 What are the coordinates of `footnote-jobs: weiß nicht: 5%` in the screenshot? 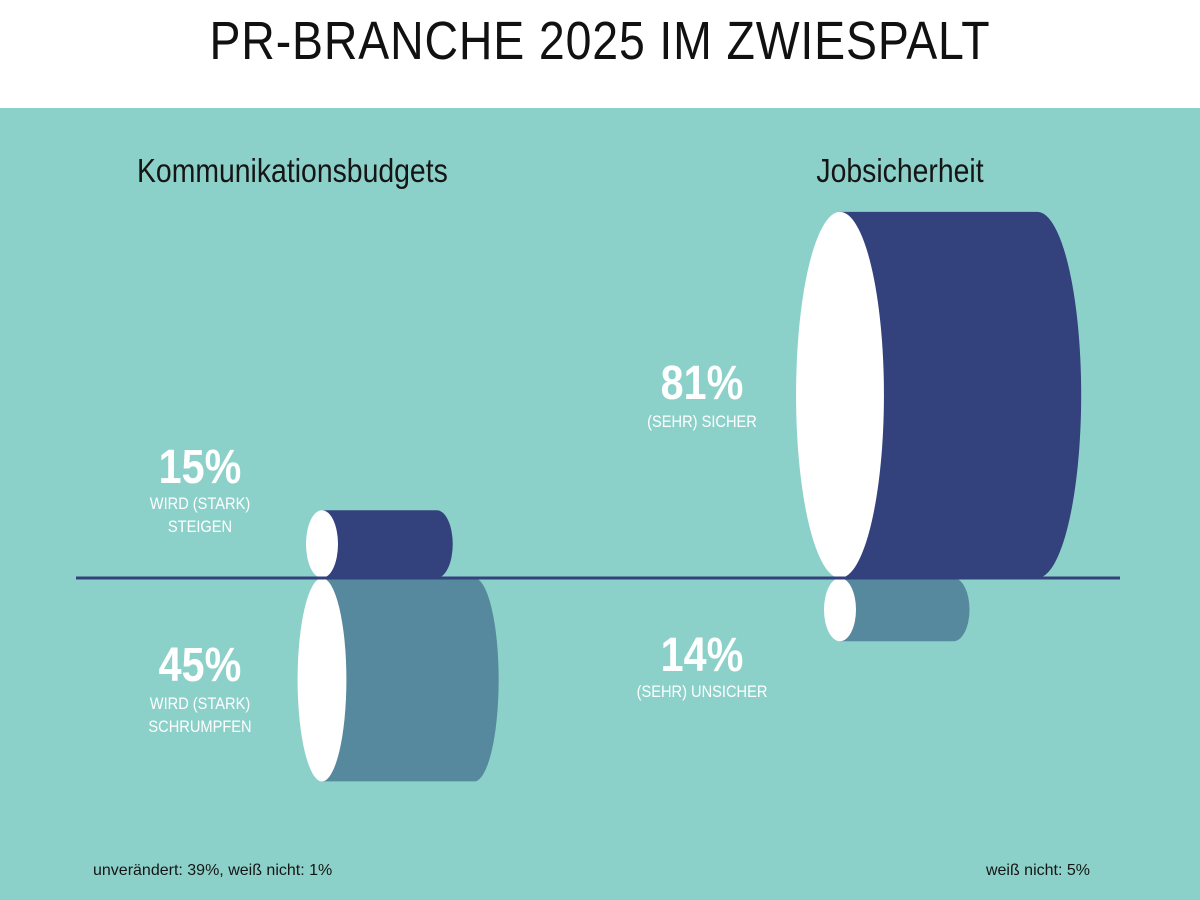 It's located at (1037, 870).